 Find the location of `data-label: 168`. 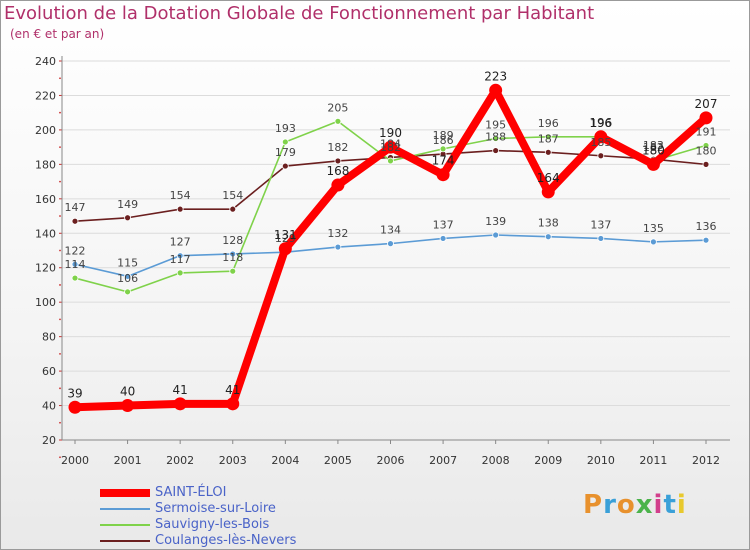

data-label: 168 is located at coordinates (337, 171).